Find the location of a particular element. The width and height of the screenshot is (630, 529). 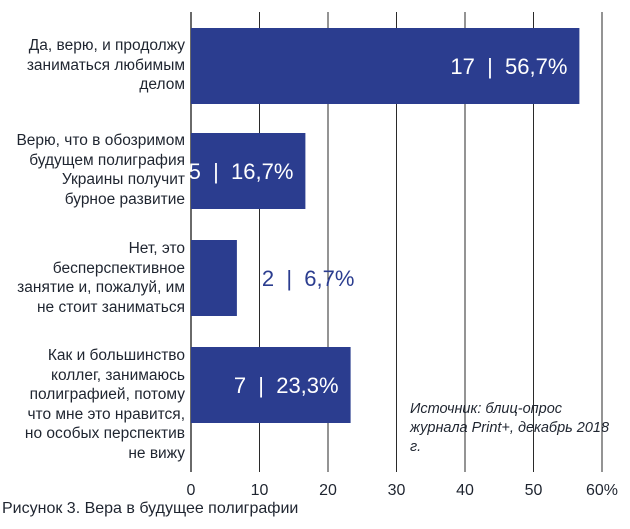

x-tick-label: 60% is located at coordinates (602, 490).